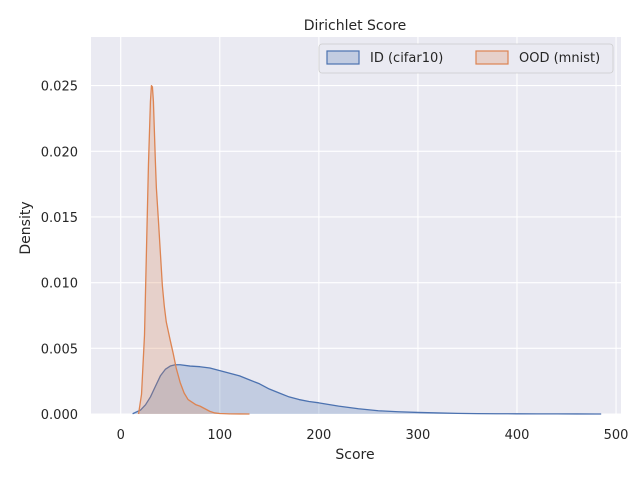  I want to click on y-axis-label: Density, so click(26, 227).